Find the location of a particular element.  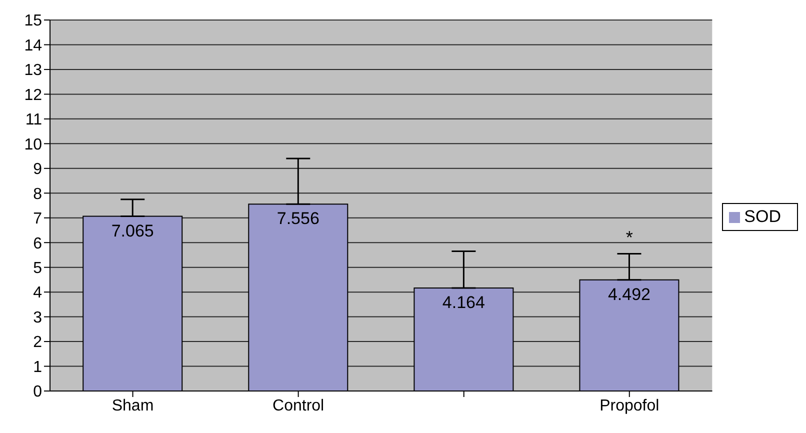

data-label: 7.065 is located at coordinates (132, 230).